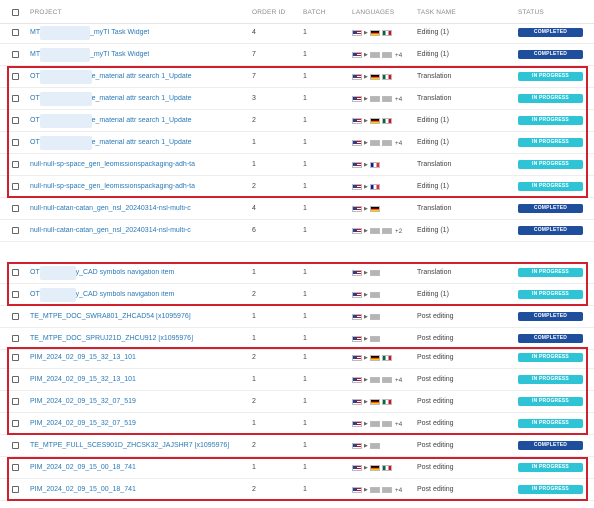 This screenshot has width=594, height=508. I want to click on status-badge: COMPLETED, so click(550, 54).